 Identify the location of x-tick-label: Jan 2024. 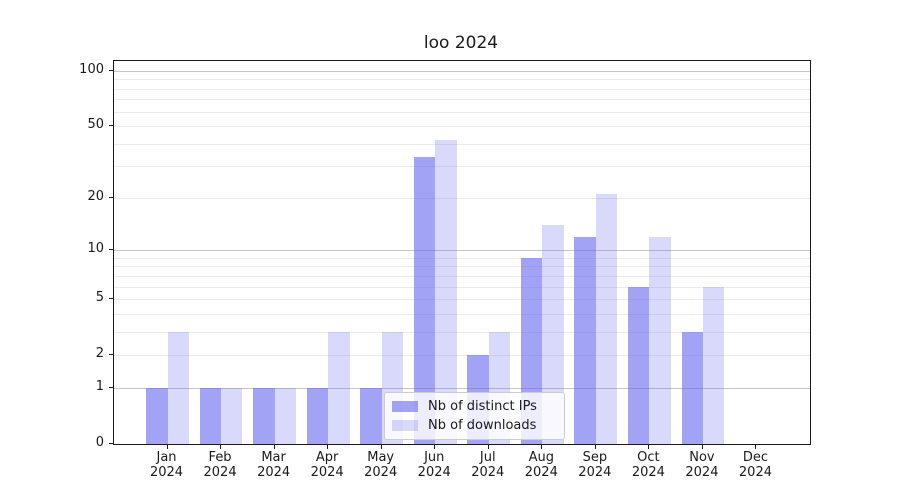
(166, 465).